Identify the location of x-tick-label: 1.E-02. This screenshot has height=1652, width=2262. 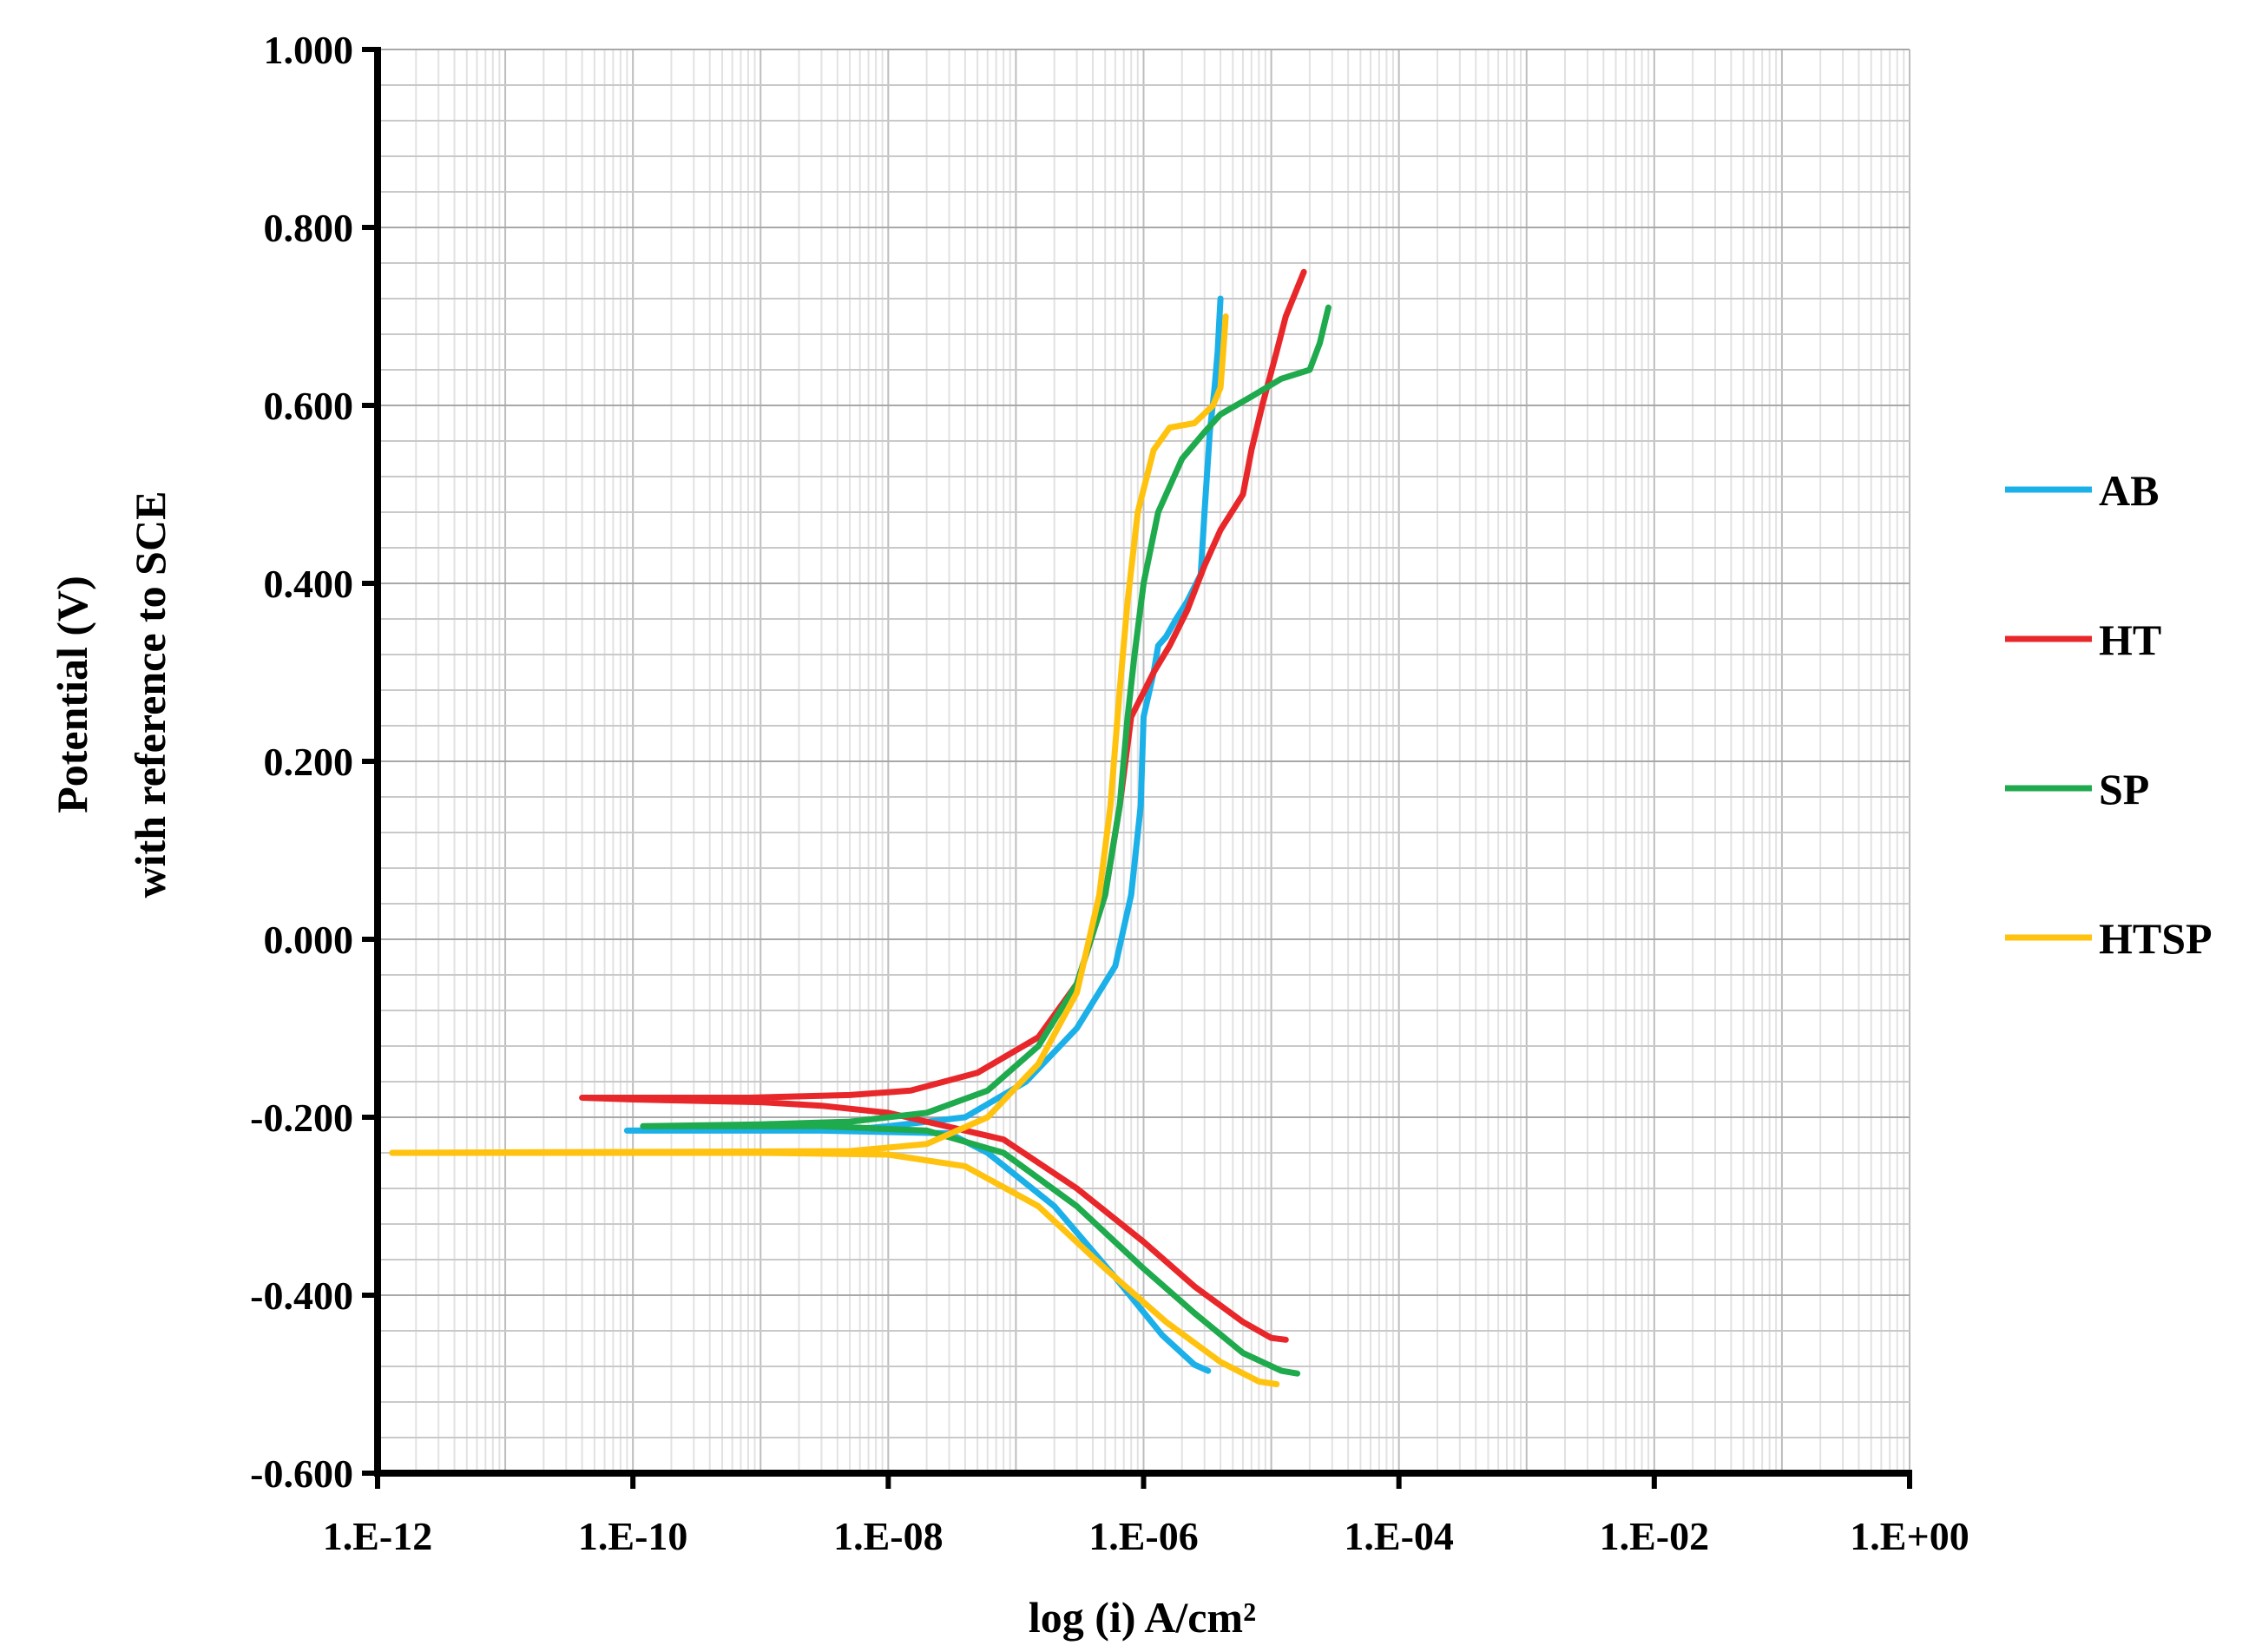
(1655, 1536).